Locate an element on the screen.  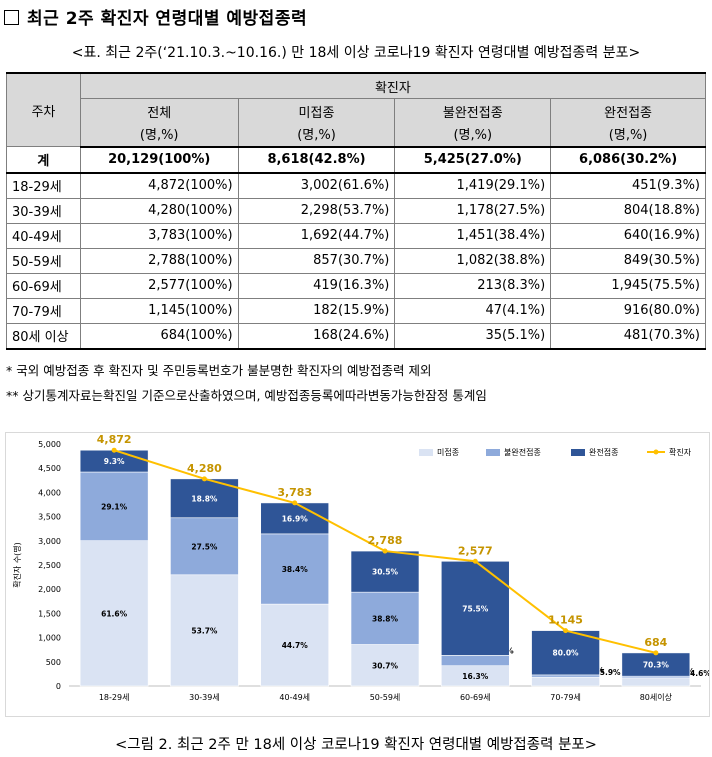
table-cell: 1,178(27.5%) is located at coordinates (473, 210).